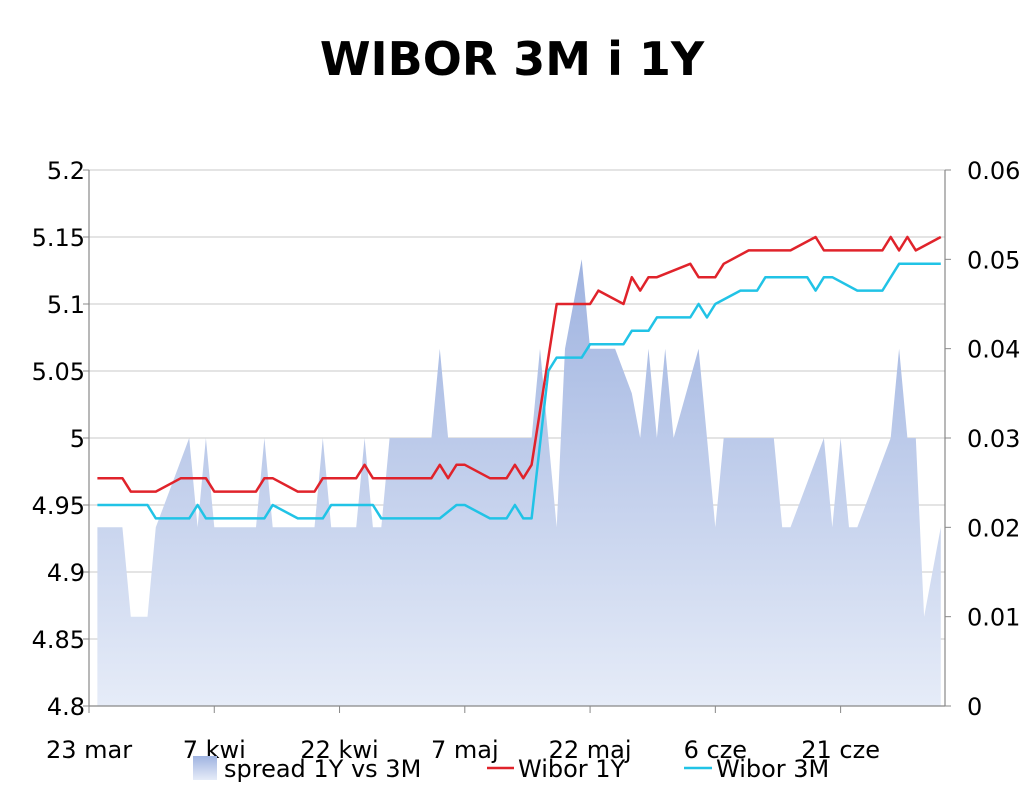 The height and width of the screenshot is (791, 1024). What do you see at coordinates (77, 439) in the screenshot?
I see `y-left-tick-label: 5` at bounding box center [77, 439].